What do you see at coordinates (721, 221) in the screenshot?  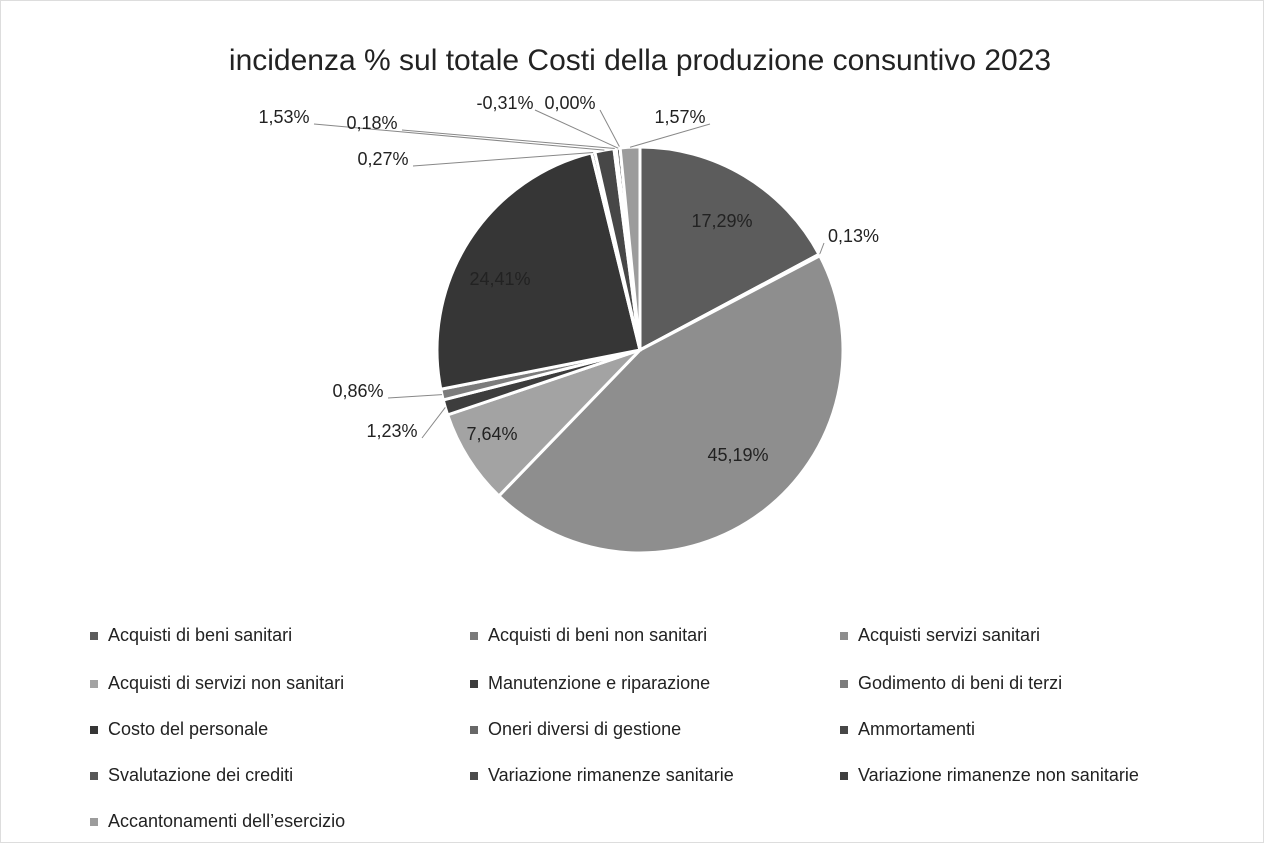 I see `data-label: 17,29%` at bounding box center [721, 221].